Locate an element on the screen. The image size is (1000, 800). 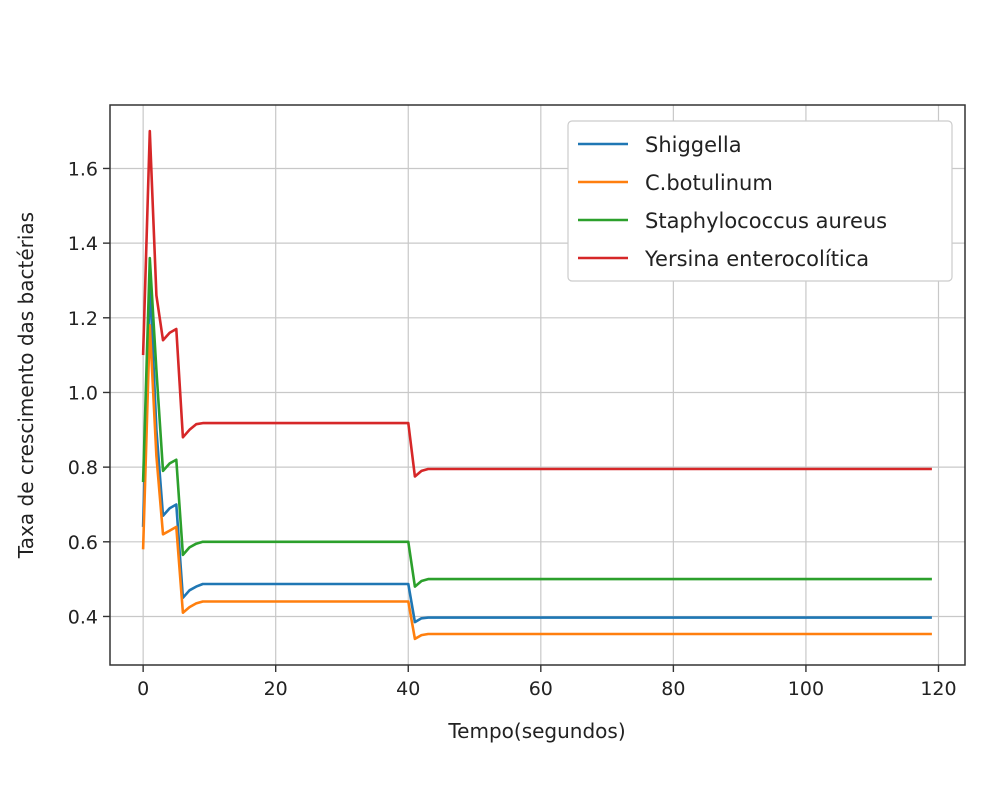
y-tick-label: 1.4 is located at coordinates (83, 244).